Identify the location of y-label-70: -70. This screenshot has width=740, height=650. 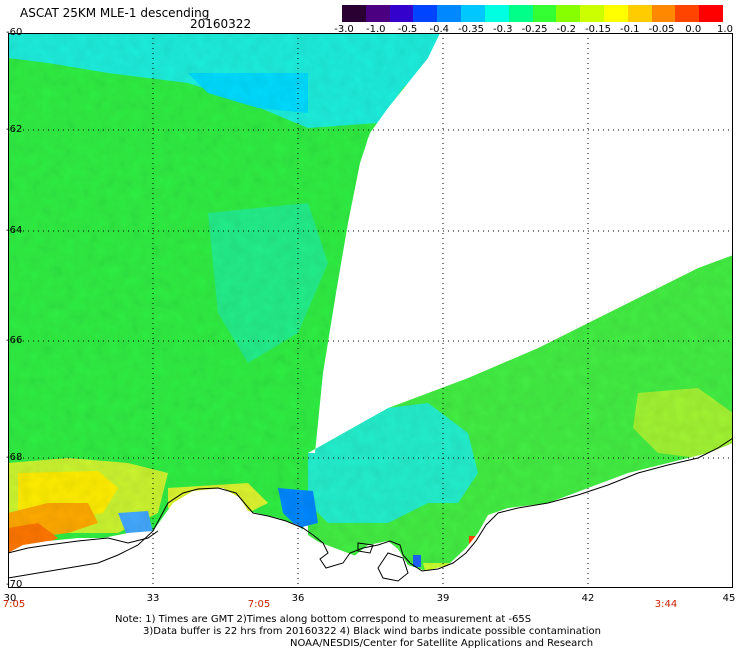
(14, 584).